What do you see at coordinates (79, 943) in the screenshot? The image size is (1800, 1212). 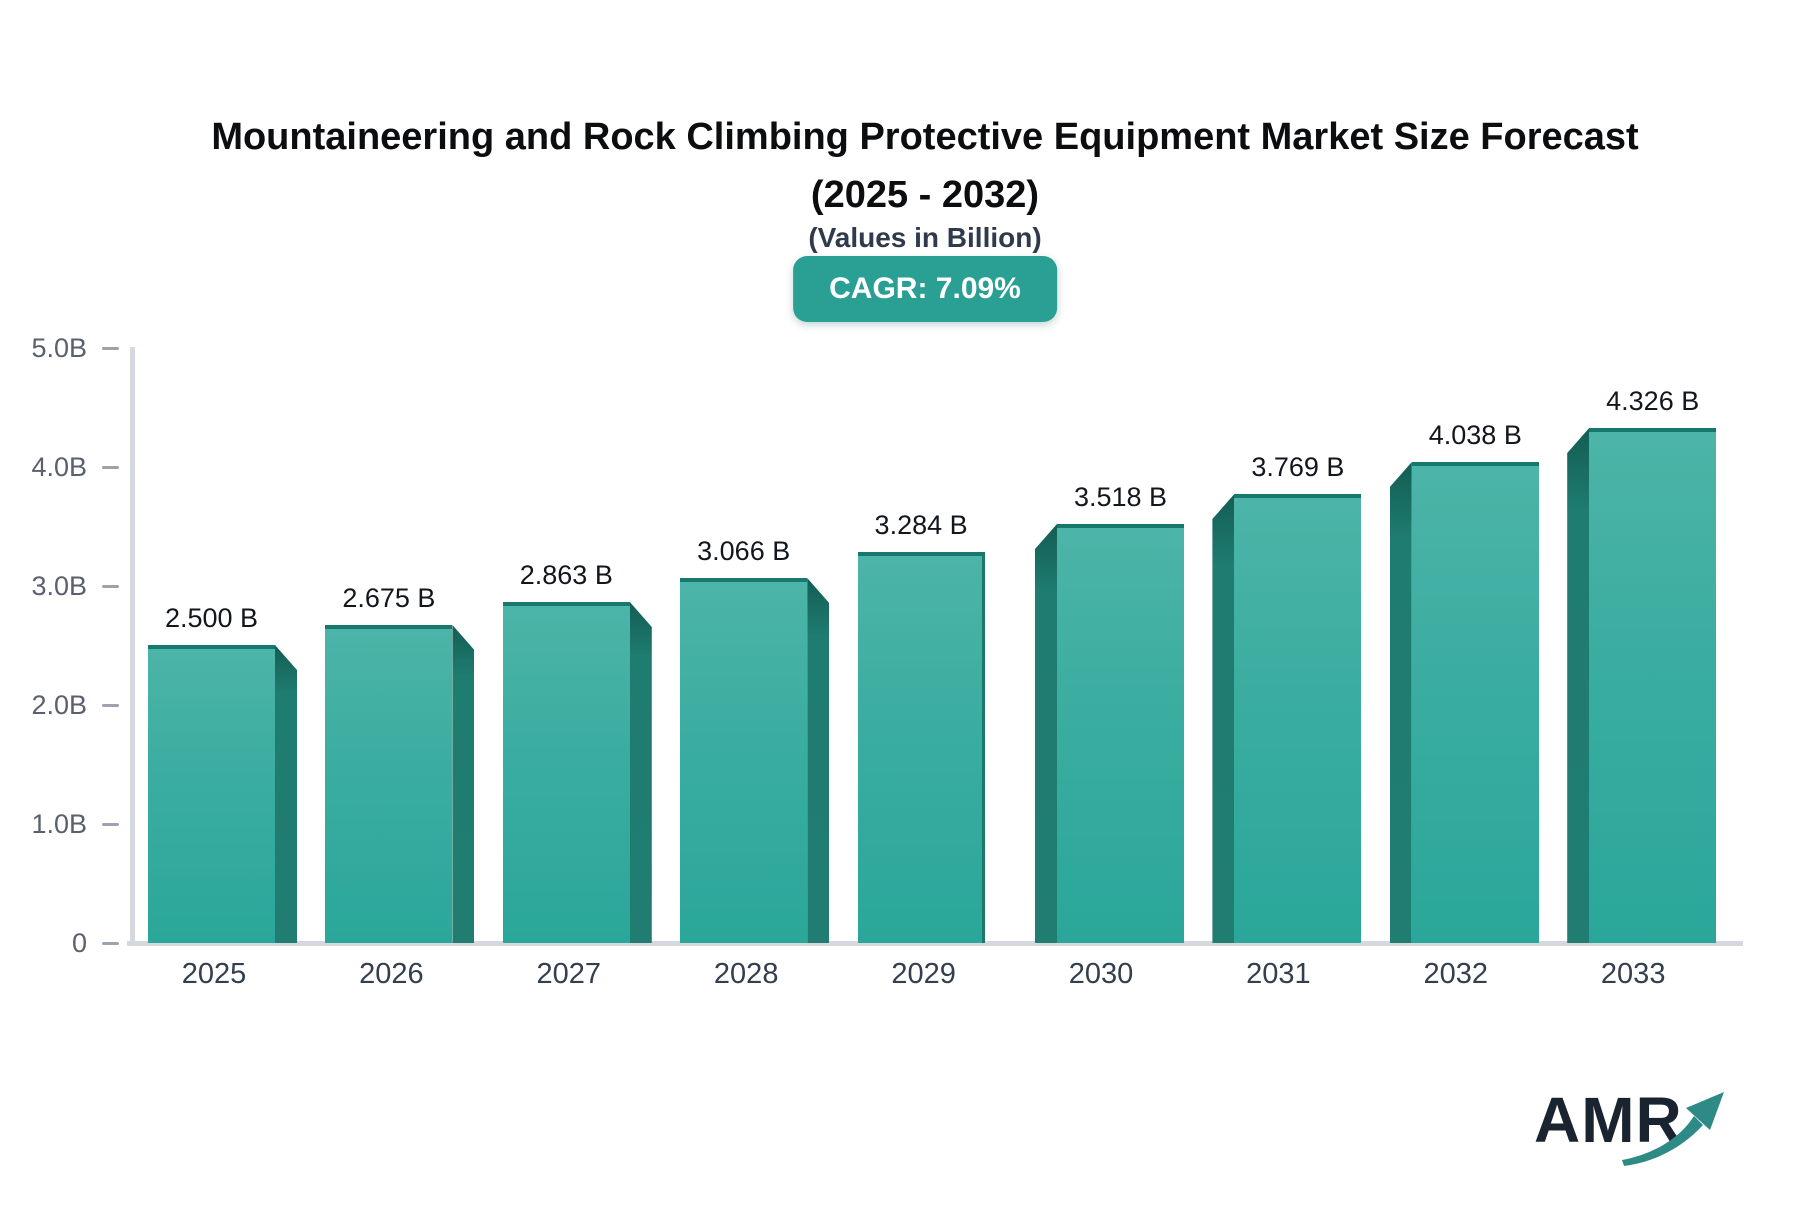 I see `y-axis-tick-label: 0` at bounding box center [79, 943].